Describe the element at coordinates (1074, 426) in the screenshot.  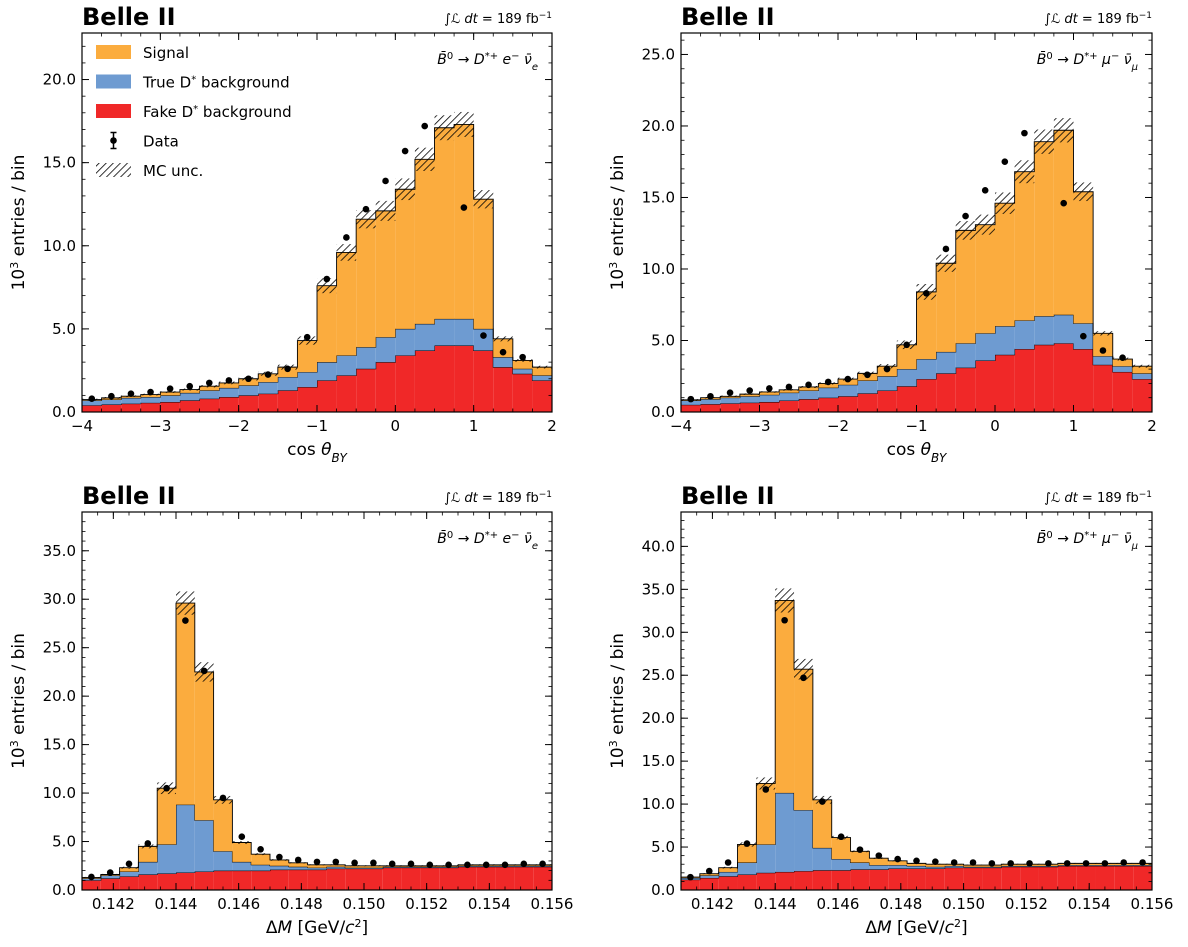
I see `x-tick-label: 1` at that location.